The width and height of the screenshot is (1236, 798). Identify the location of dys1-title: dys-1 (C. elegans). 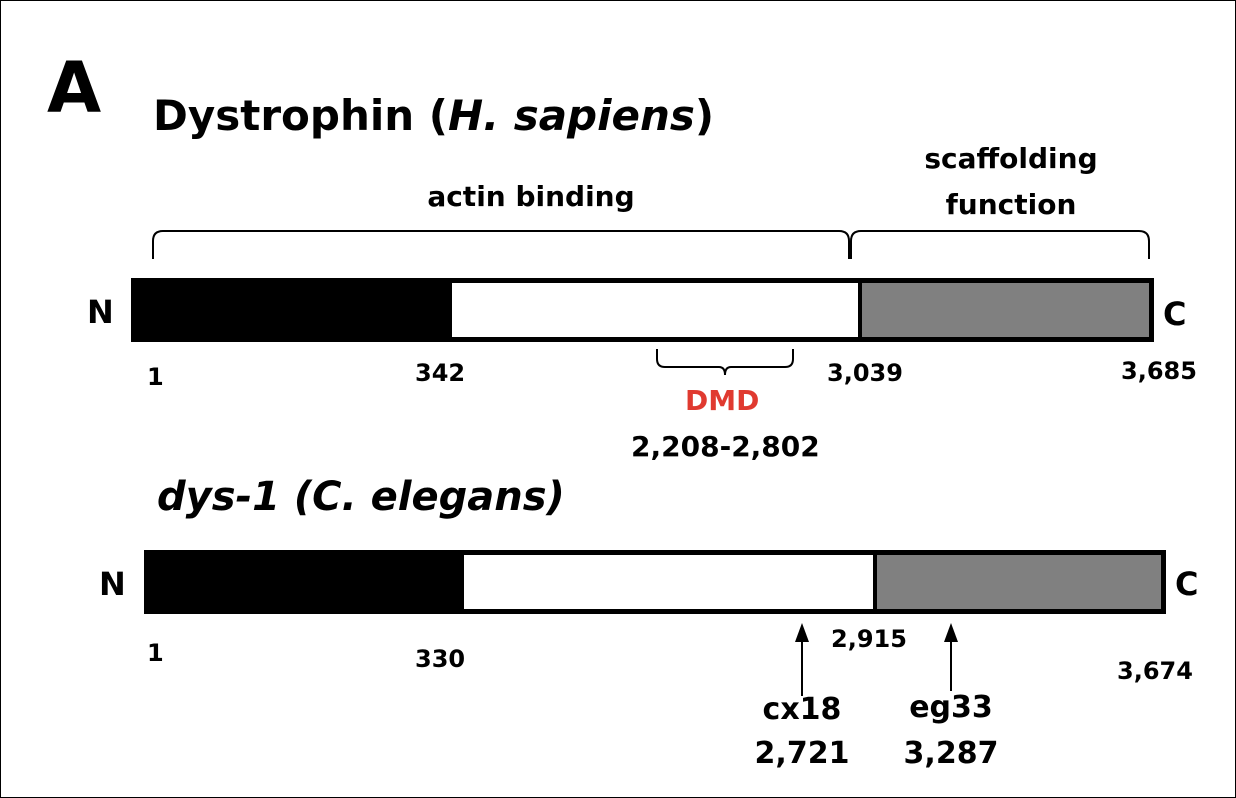
(361, 497).